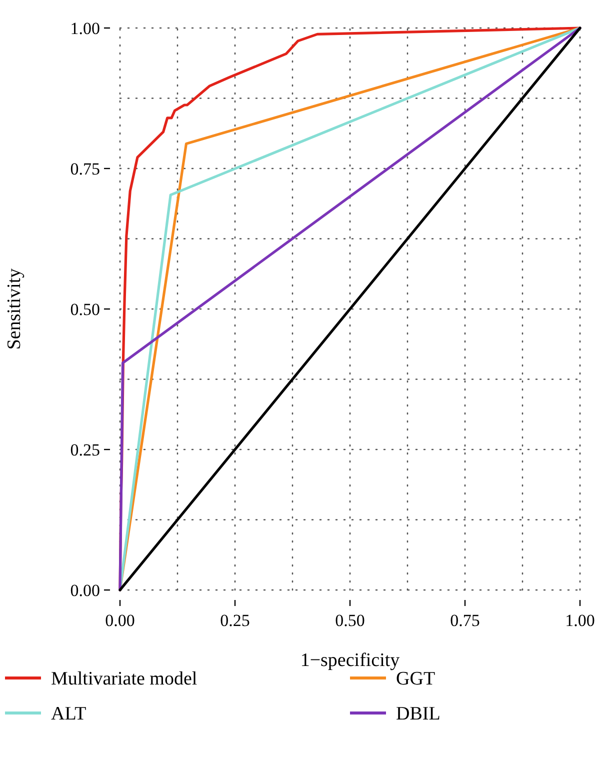 This screenshot has height=782, width=600. I want to click on legend-label: DBIL, so click(418, 714).